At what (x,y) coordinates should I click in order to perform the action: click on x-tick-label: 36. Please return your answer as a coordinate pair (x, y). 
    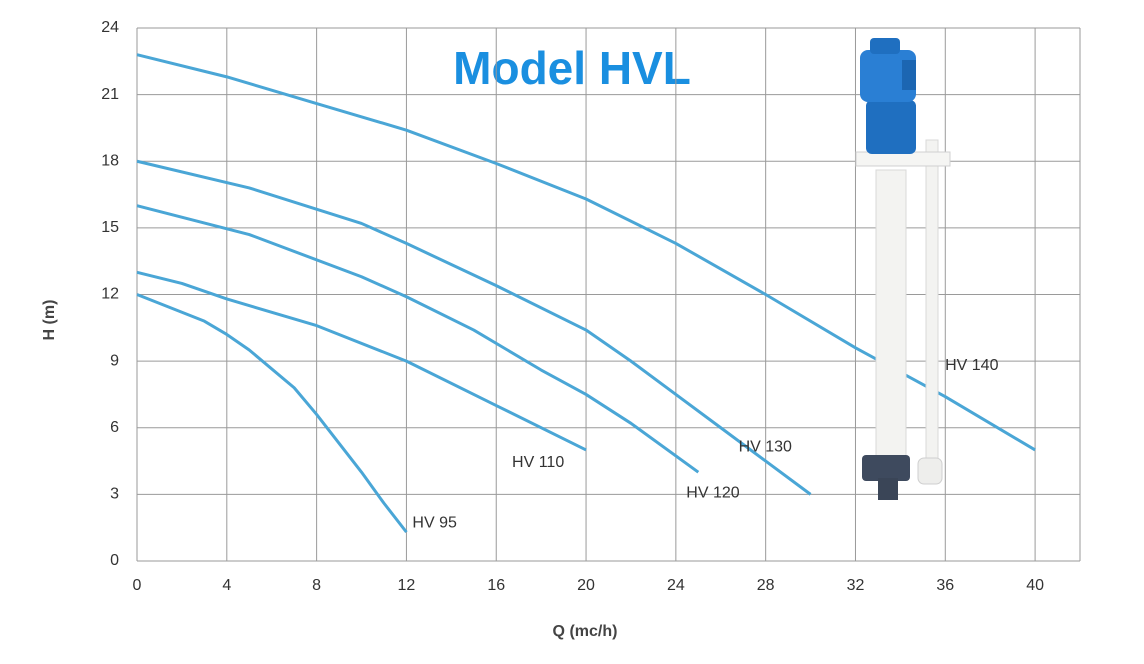
    Looking at the image, I should click on (945, 585).